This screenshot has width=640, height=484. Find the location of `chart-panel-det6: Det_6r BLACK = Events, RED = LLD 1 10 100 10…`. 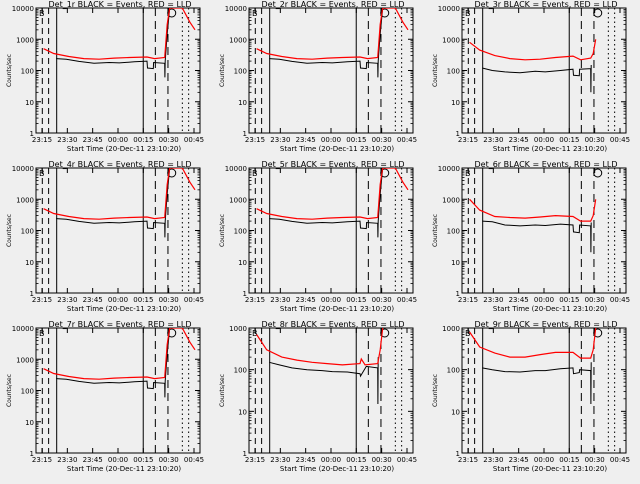

chart-panel-det6: Det_6r BLACK = Events, RED = LLD 1 10 100 10… is located at coordinates (531, 242).